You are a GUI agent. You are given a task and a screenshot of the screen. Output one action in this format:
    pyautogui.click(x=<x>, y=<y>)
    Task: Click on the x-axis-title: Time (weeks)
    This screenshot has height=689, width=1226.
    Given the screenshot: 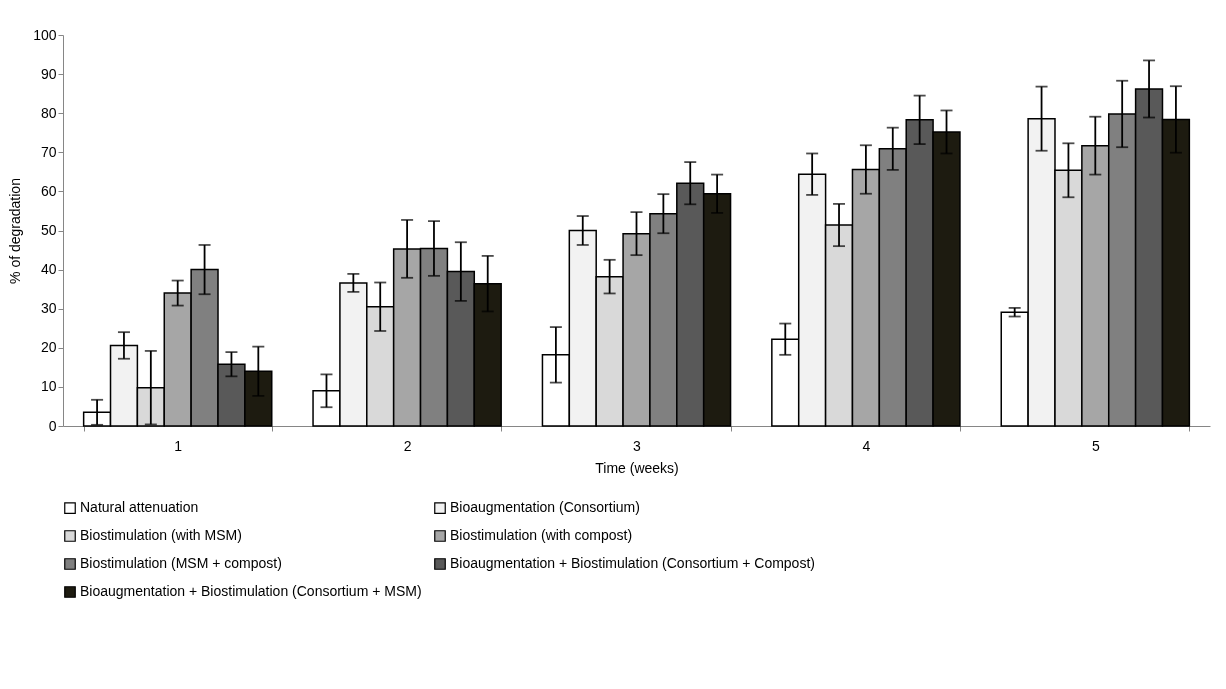 What is the action you would take?
    pyautogui.click(x=637, y=467)
    